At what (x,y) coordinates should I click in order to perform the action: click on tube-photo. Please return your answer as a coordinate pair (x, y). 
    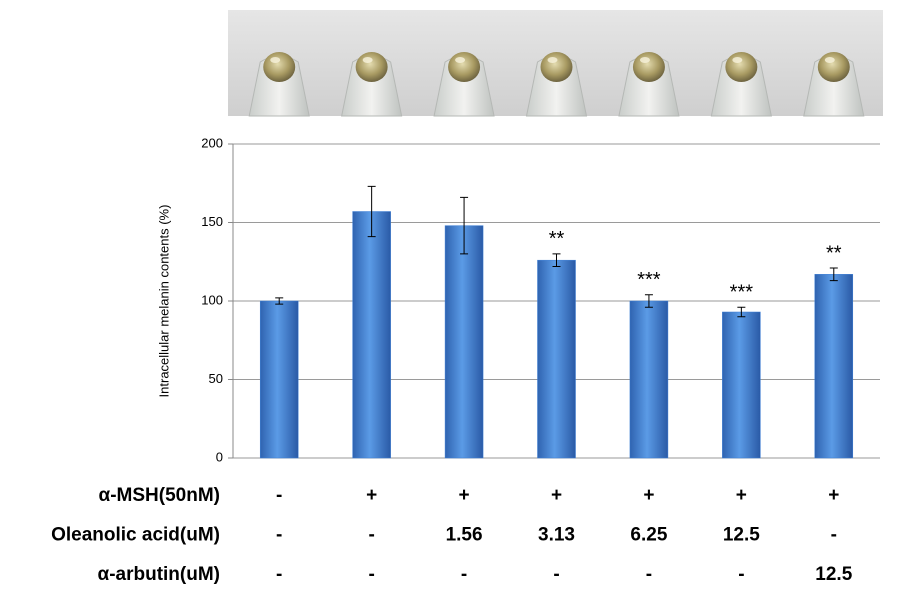
    Looking at the image, I should click on (555, 63).